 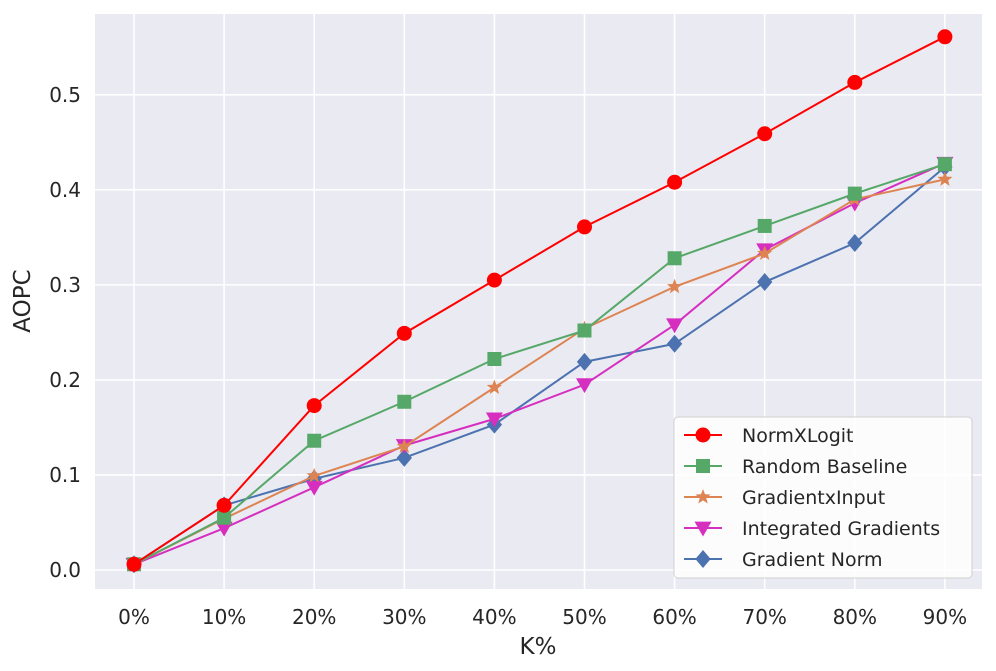 I want to click on legend-marker-gradient-norm, so click(x=703, y=559).